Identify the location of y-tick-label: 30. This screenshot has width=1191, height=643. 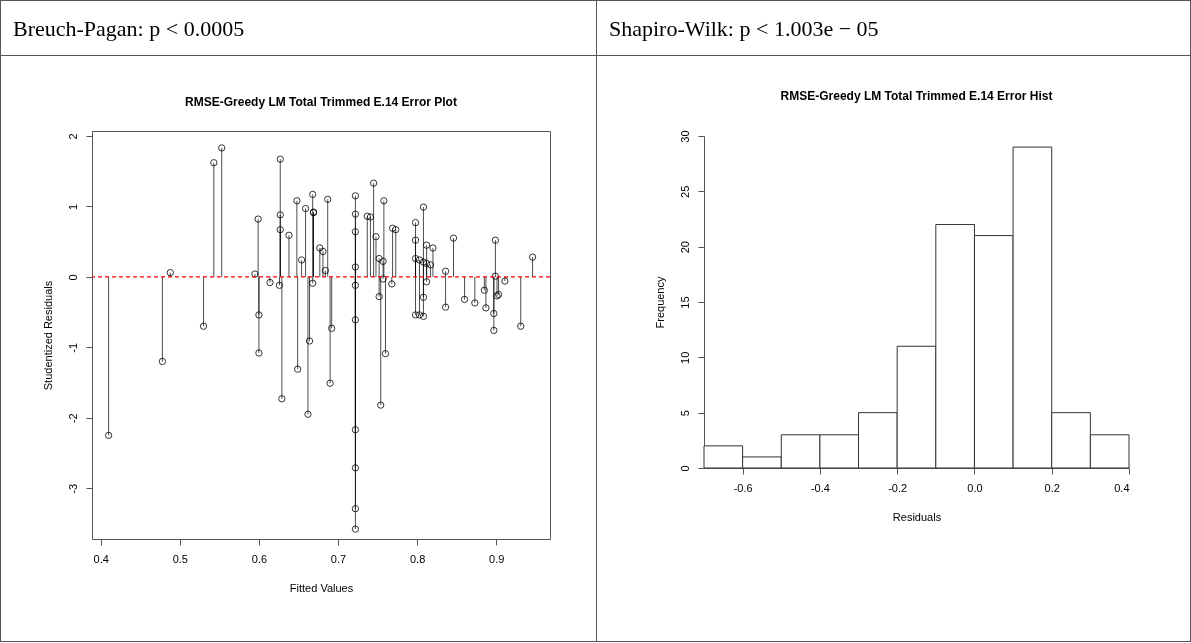
(684, 136).